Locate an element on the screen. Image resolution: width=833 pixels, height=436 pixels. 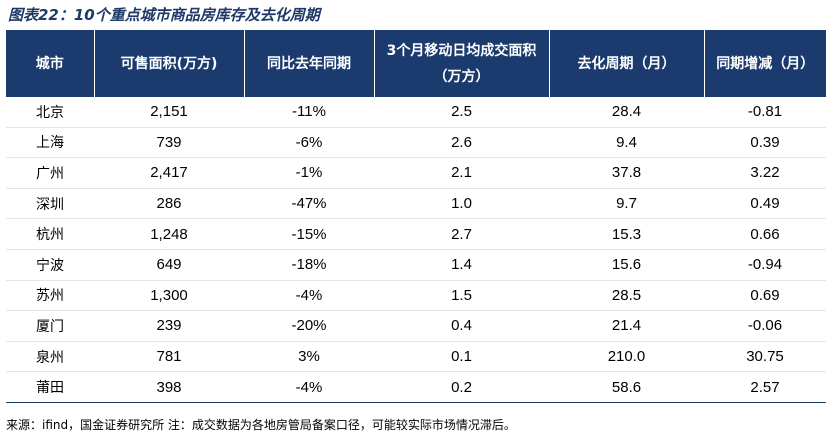
value-cell: 649 is located at coordinates (169, 265).